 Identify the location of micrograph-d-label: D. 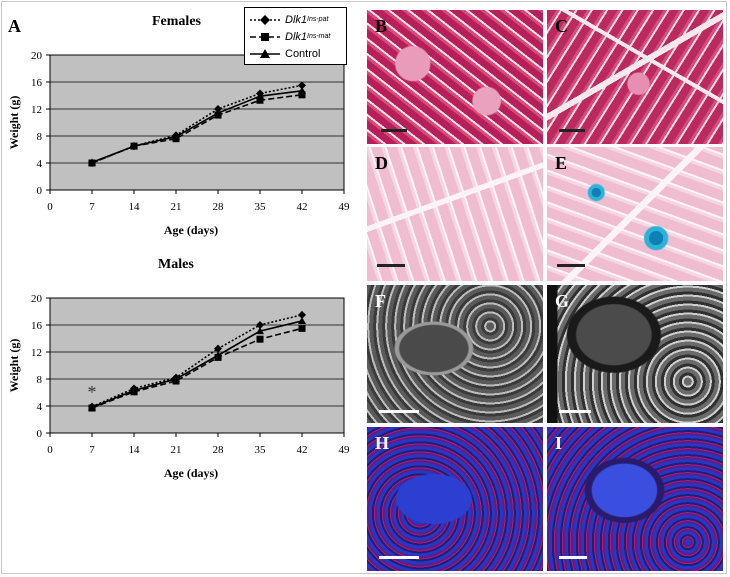
(381, 163).